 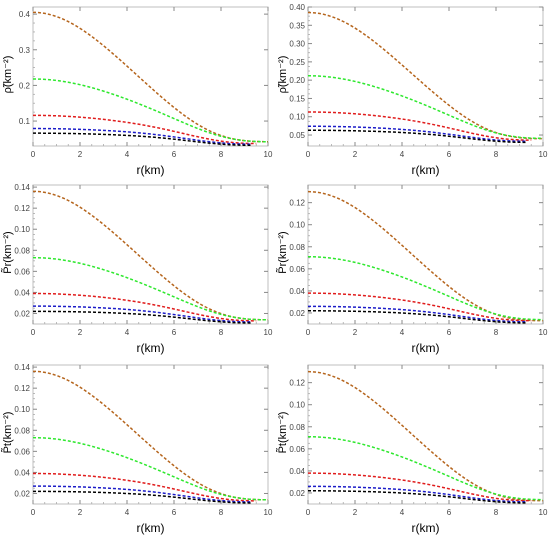 I want to click on y-tick-label: 0.15, so click(x=297, y=98).